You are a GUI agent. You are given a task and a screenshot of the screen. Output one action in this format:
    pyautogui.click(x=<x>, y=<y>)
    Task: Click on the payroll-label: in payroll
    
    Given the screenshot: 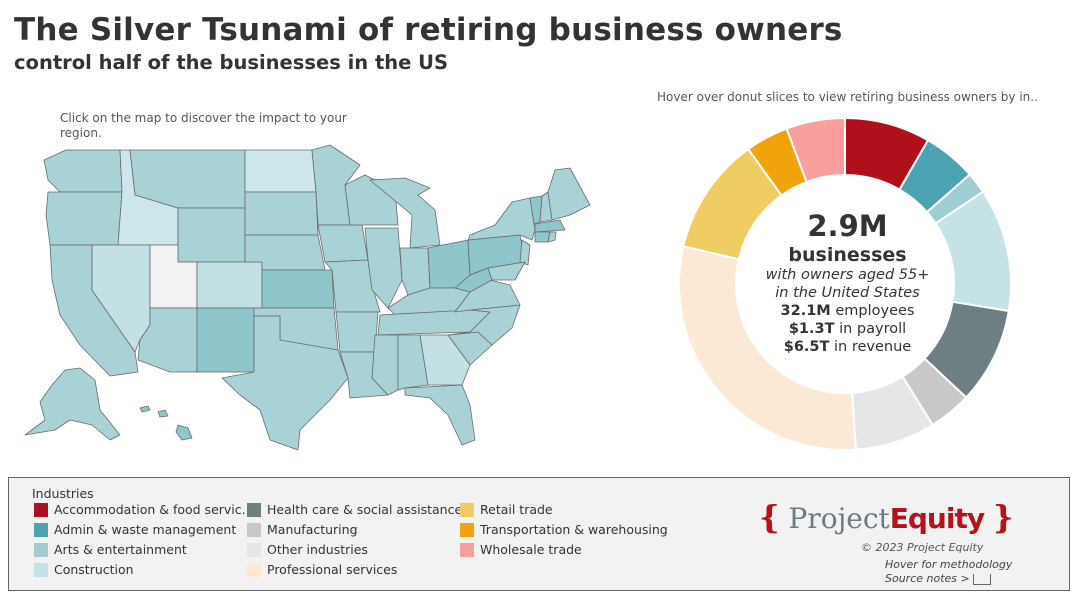 What is the action you would take?
    pyautogui.click(x=873, y=329)
    